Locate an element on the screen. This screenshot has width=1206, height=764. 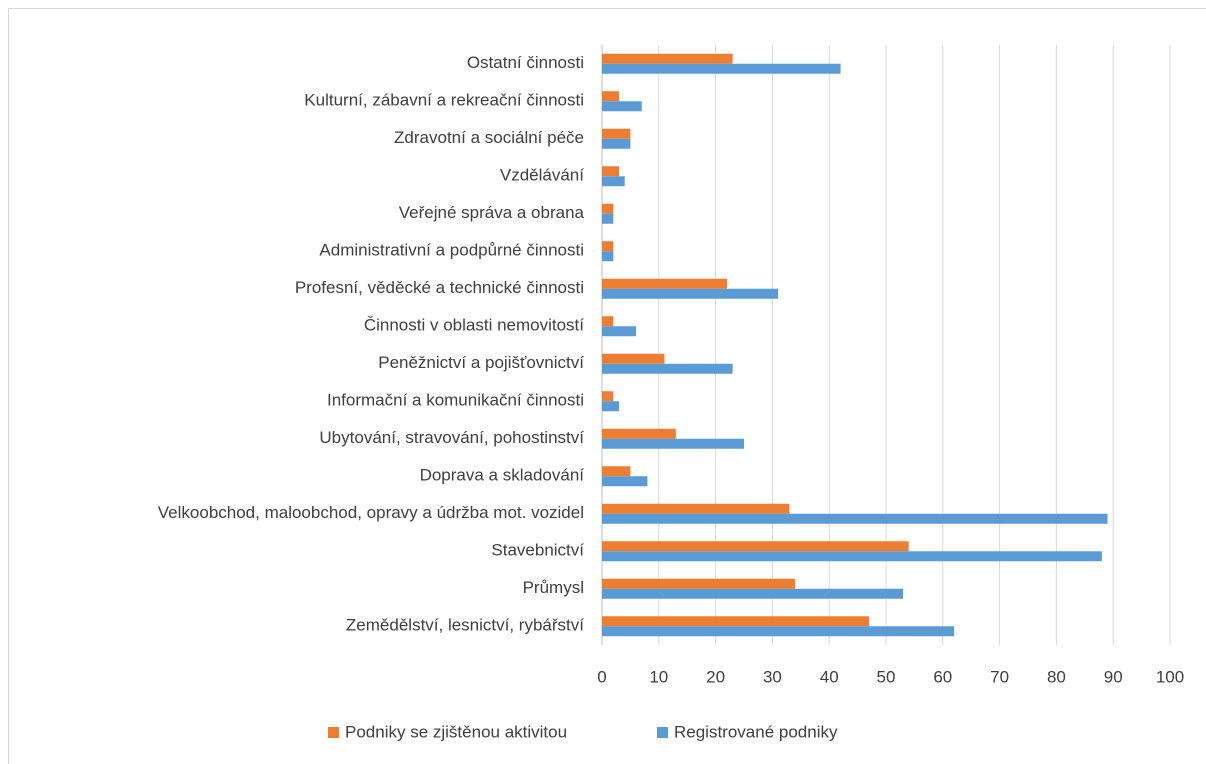
y-tick-label: Činnosti v oblasti nemovitostí is located at coordinates (474, 325).